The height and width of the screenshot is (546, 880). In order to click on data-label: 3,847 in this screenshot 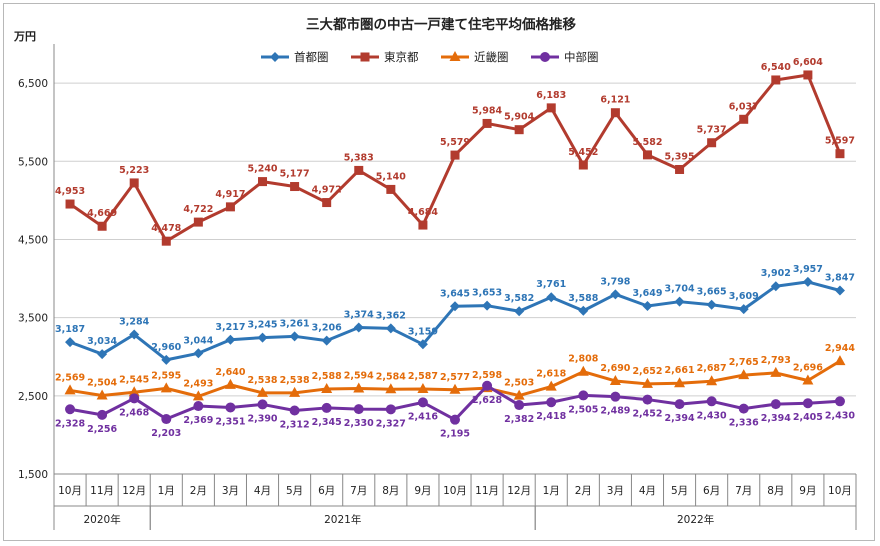, I will do `click(840, 278)`.